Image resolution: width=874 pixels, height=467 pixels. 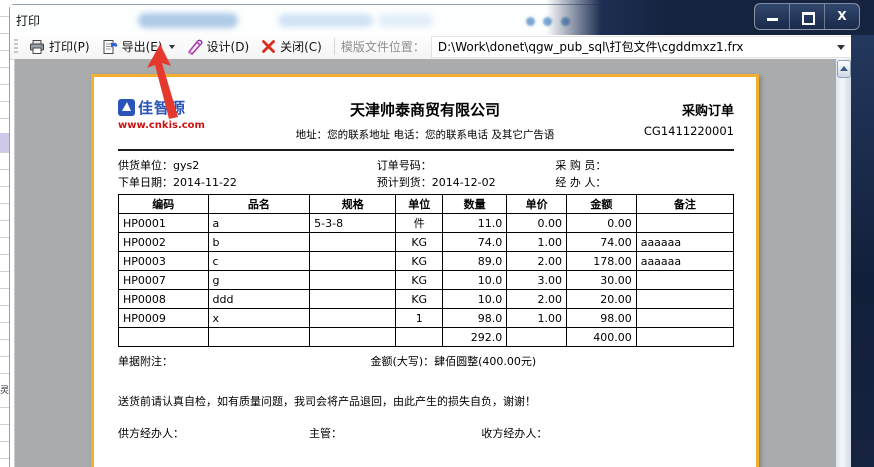 I want to click on table-header-cell: 金额, so click(x=601, y=204).